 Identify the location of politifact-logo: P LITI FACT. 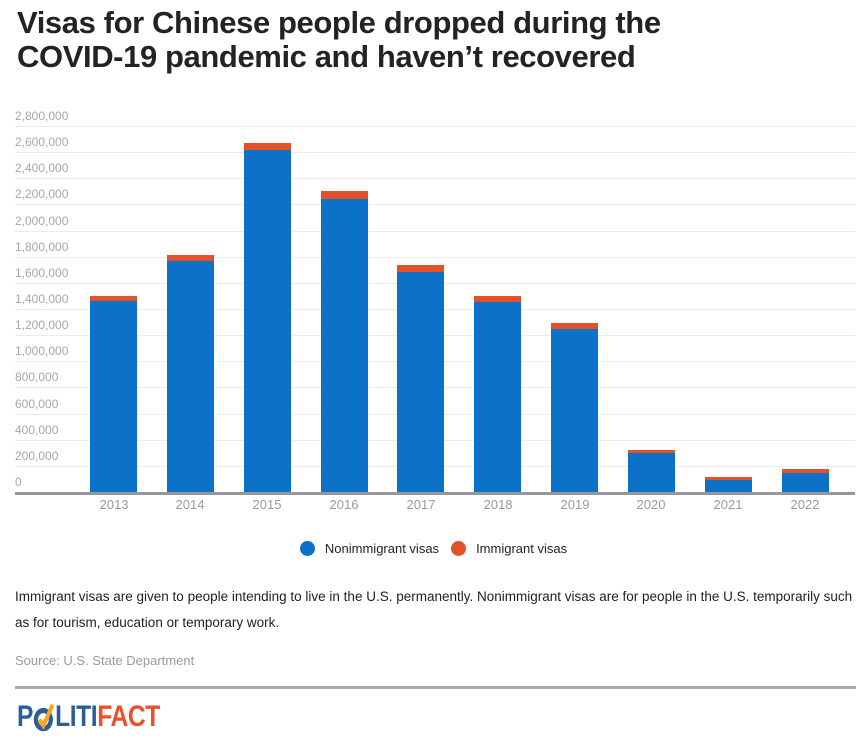
(88, 716).